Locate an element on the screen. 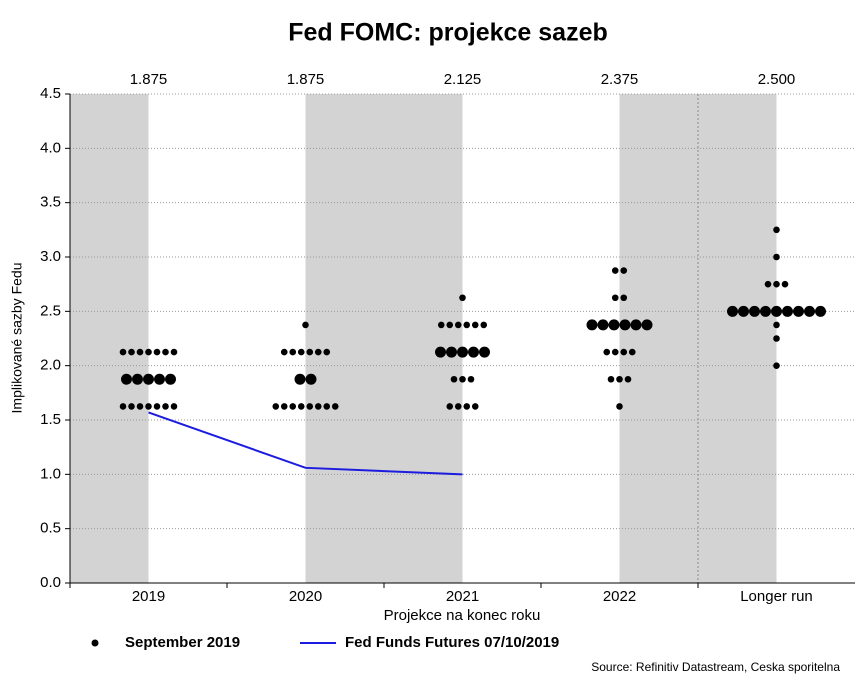  shading is located at coordinates (384, 338).